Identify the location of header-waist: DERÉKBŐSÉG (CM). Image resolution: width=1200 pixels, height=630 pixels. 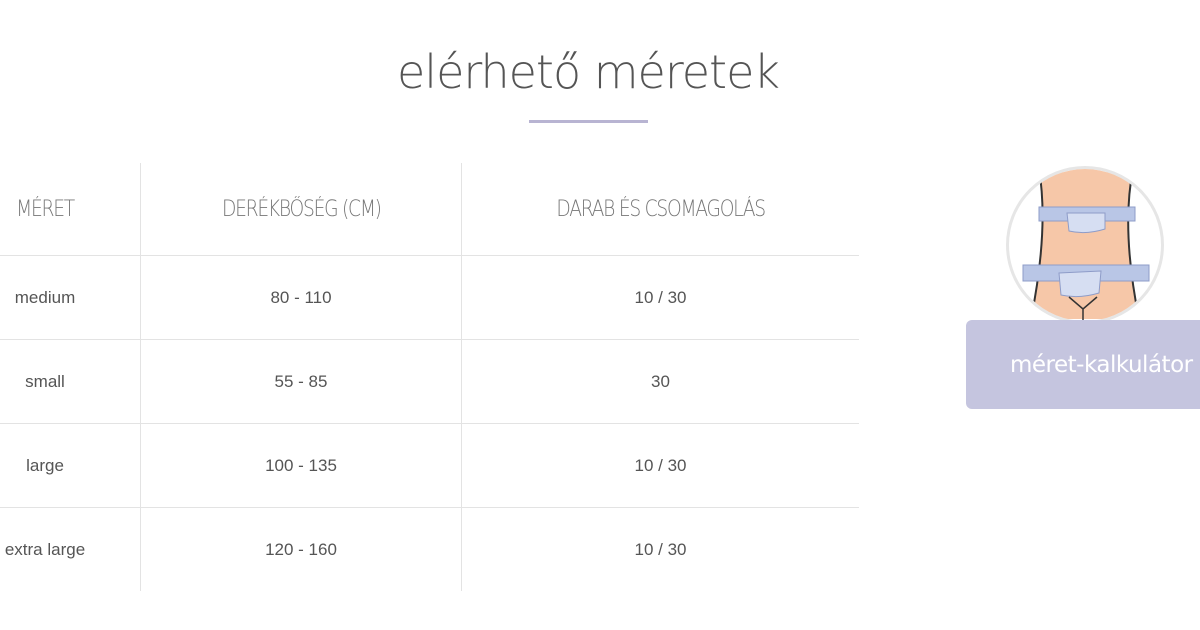
(301, 209).